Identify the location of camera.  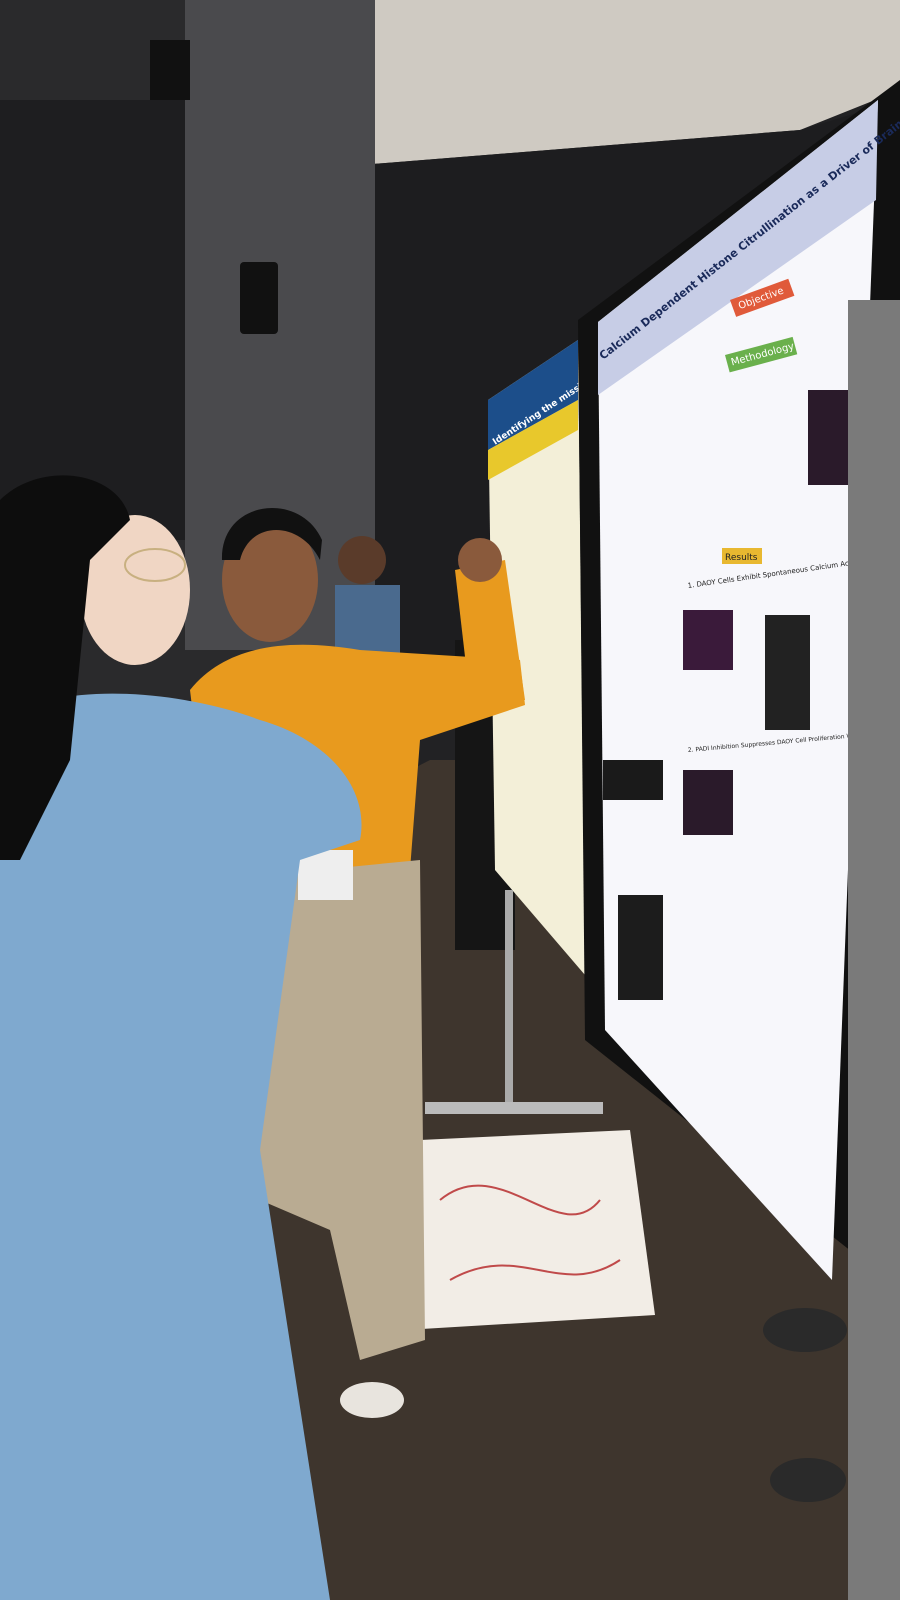
(170, 70).